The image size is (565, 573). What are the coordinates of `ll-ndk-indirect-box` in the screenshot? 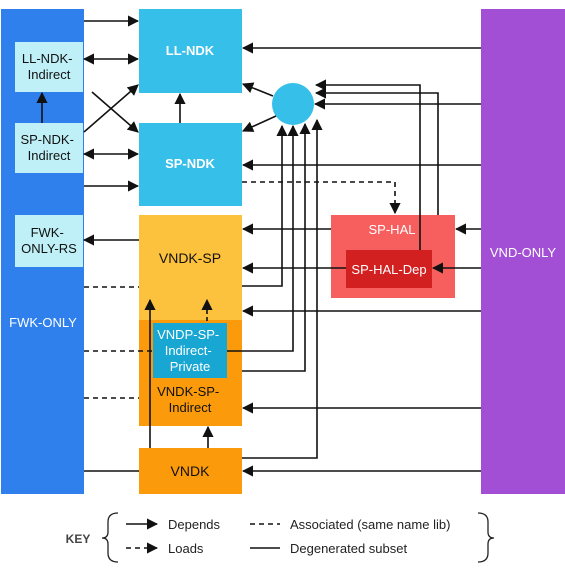 It's located at (49, 67).